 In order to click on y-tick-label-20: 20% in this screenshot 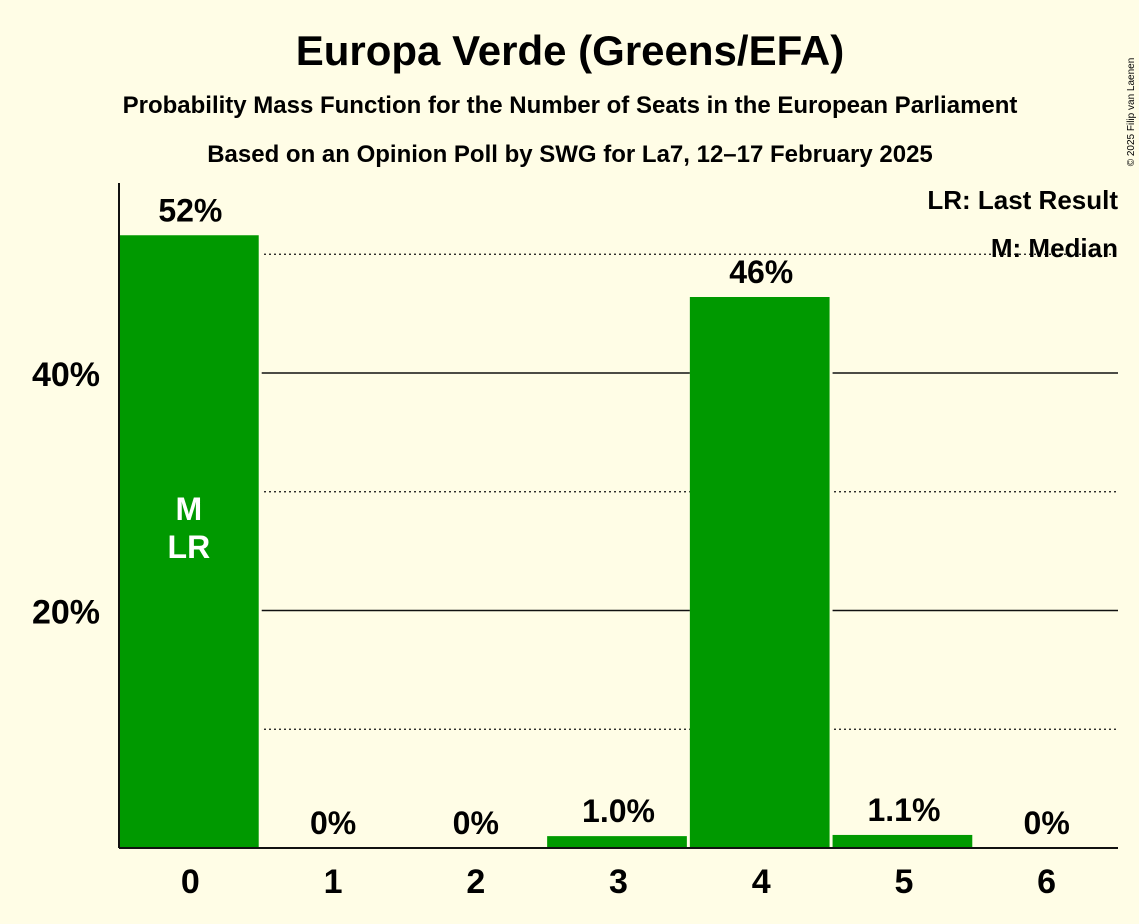, I will do `click(66, 613)`.